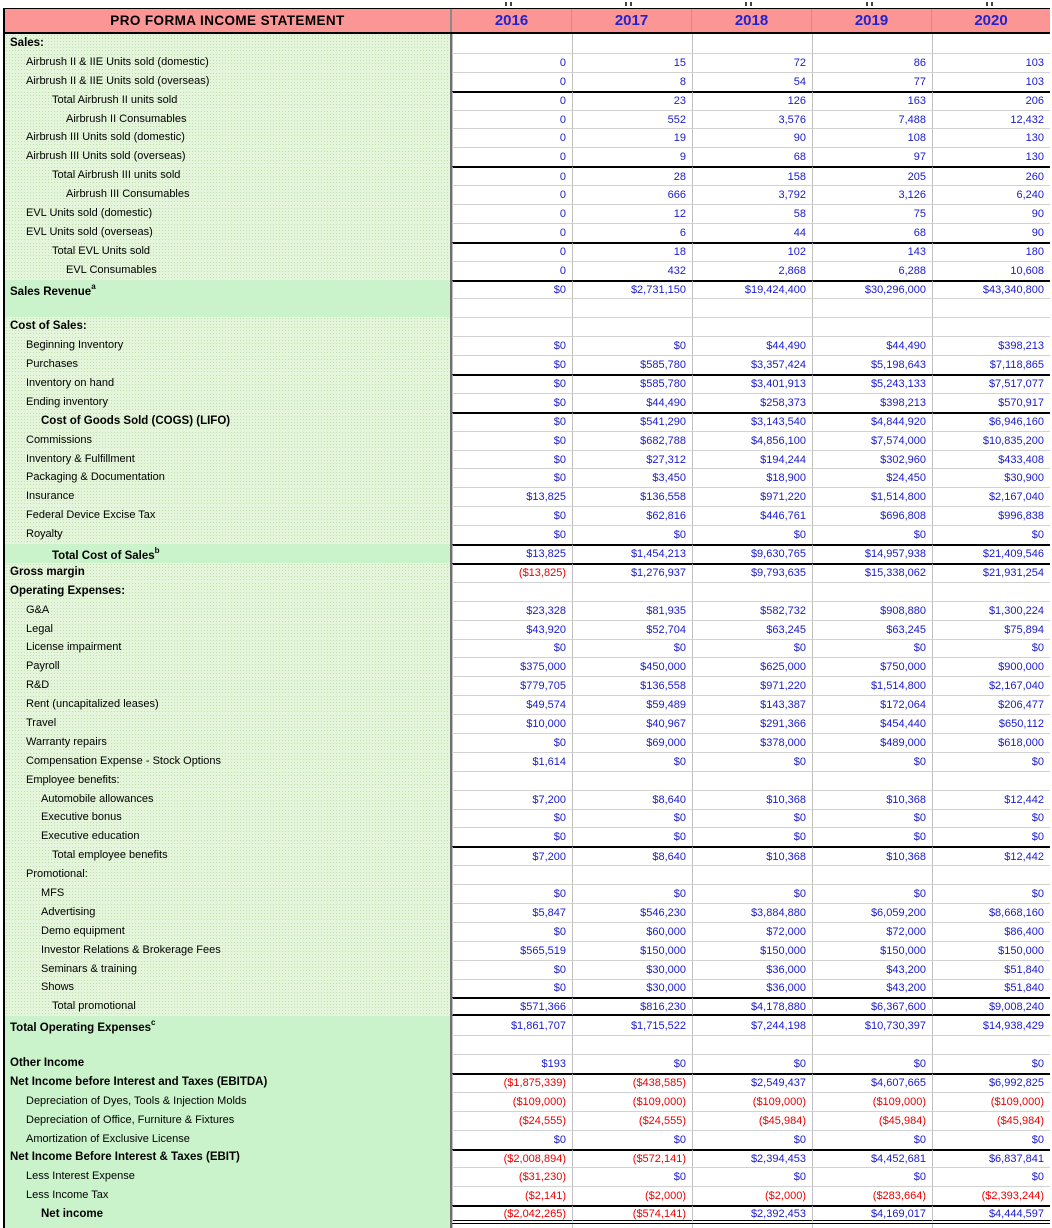 The width and height of the screenshot is (1052, 1228). I want to click on value-cell-2019: $454,440, so click(872, 723).